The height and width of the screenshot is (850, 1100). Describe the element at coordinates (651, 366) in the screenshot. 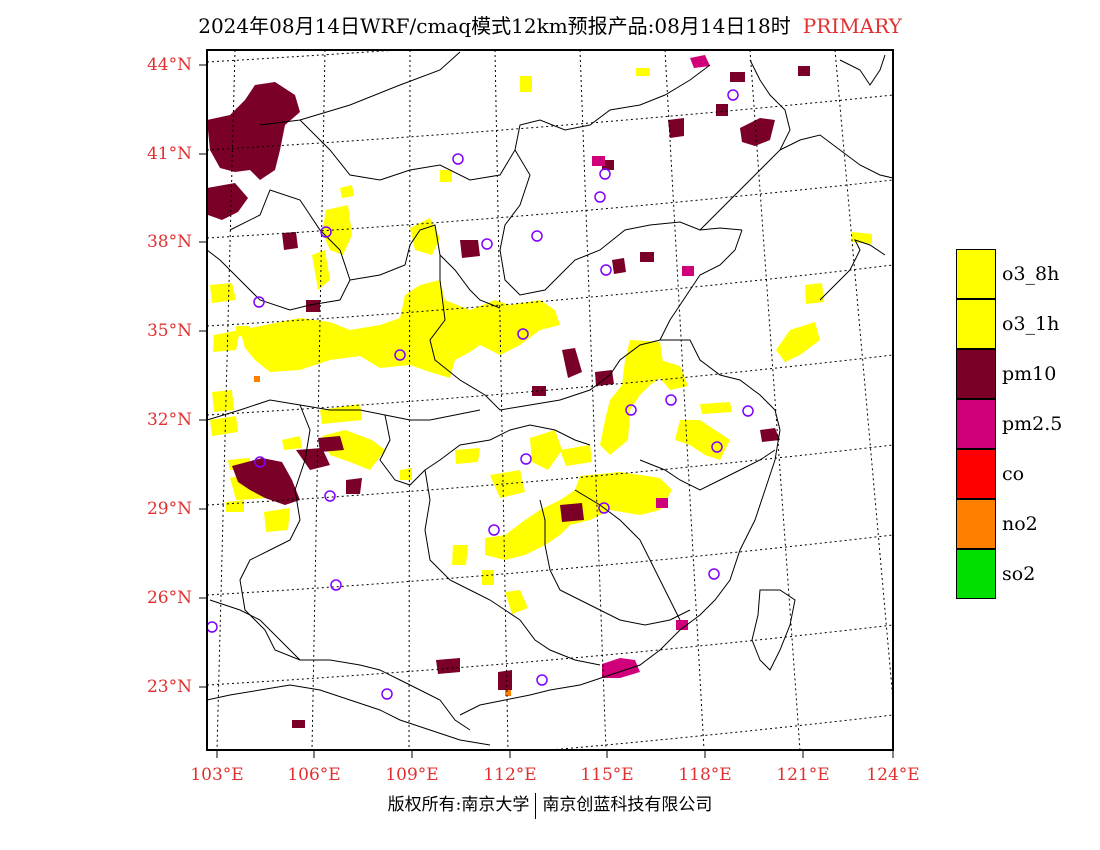

I see `pm25-field` at that location.